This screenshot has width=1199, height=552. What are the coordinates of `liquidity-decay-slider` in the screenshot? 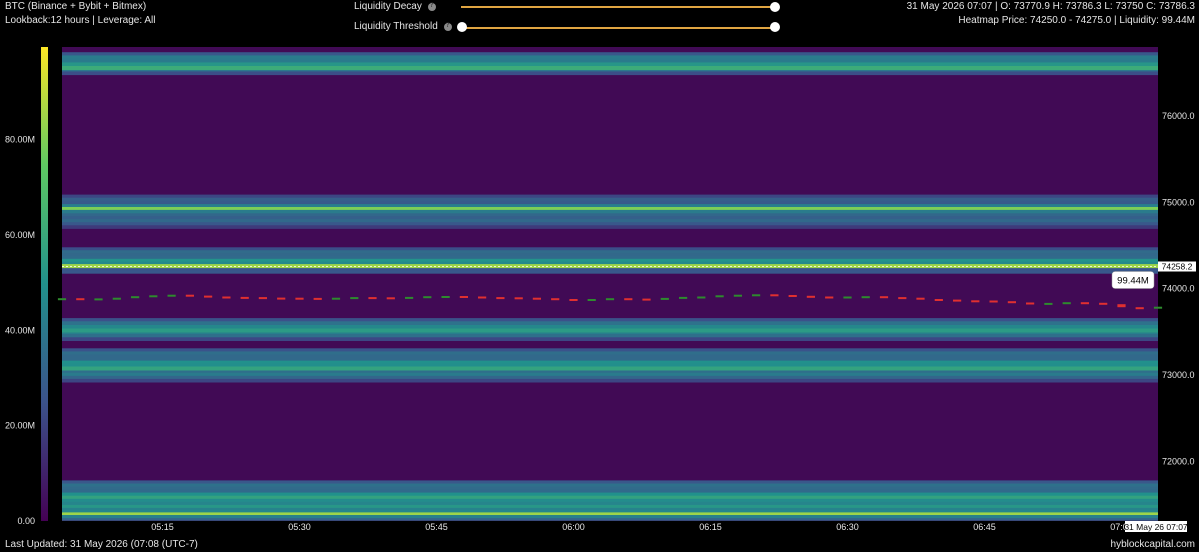 It's located at (618, 7).